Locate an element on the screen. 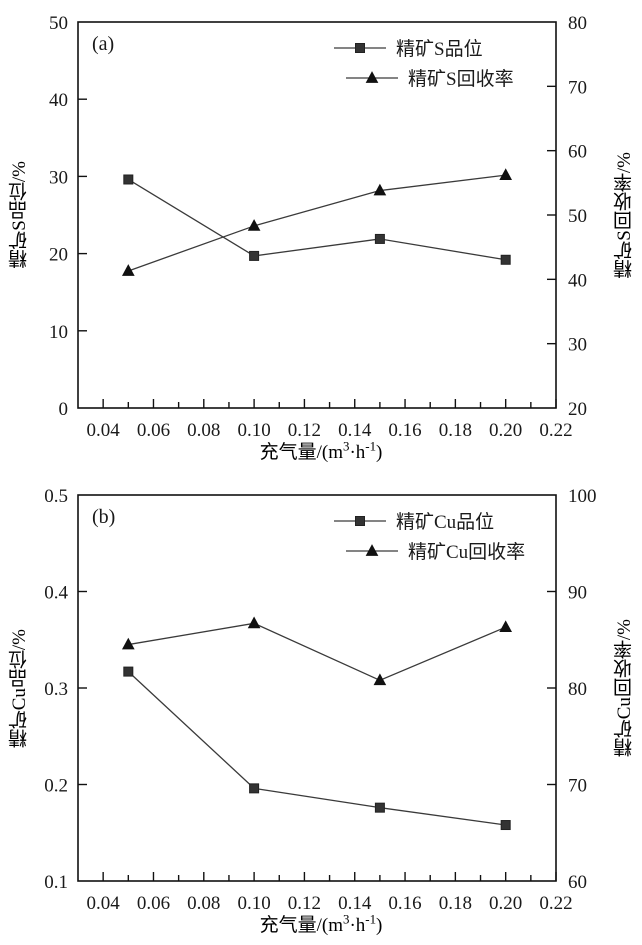 The image size is (642, 945). x-axis-label-b-sup1: 3 is located at coordinates (346, 919).